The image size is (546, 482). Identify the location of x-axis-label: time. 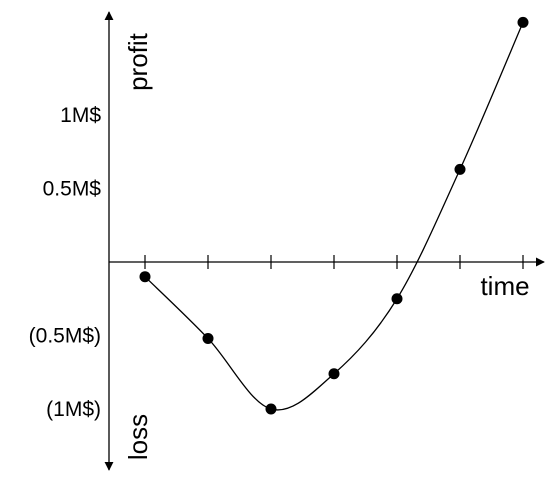
(504, 286).